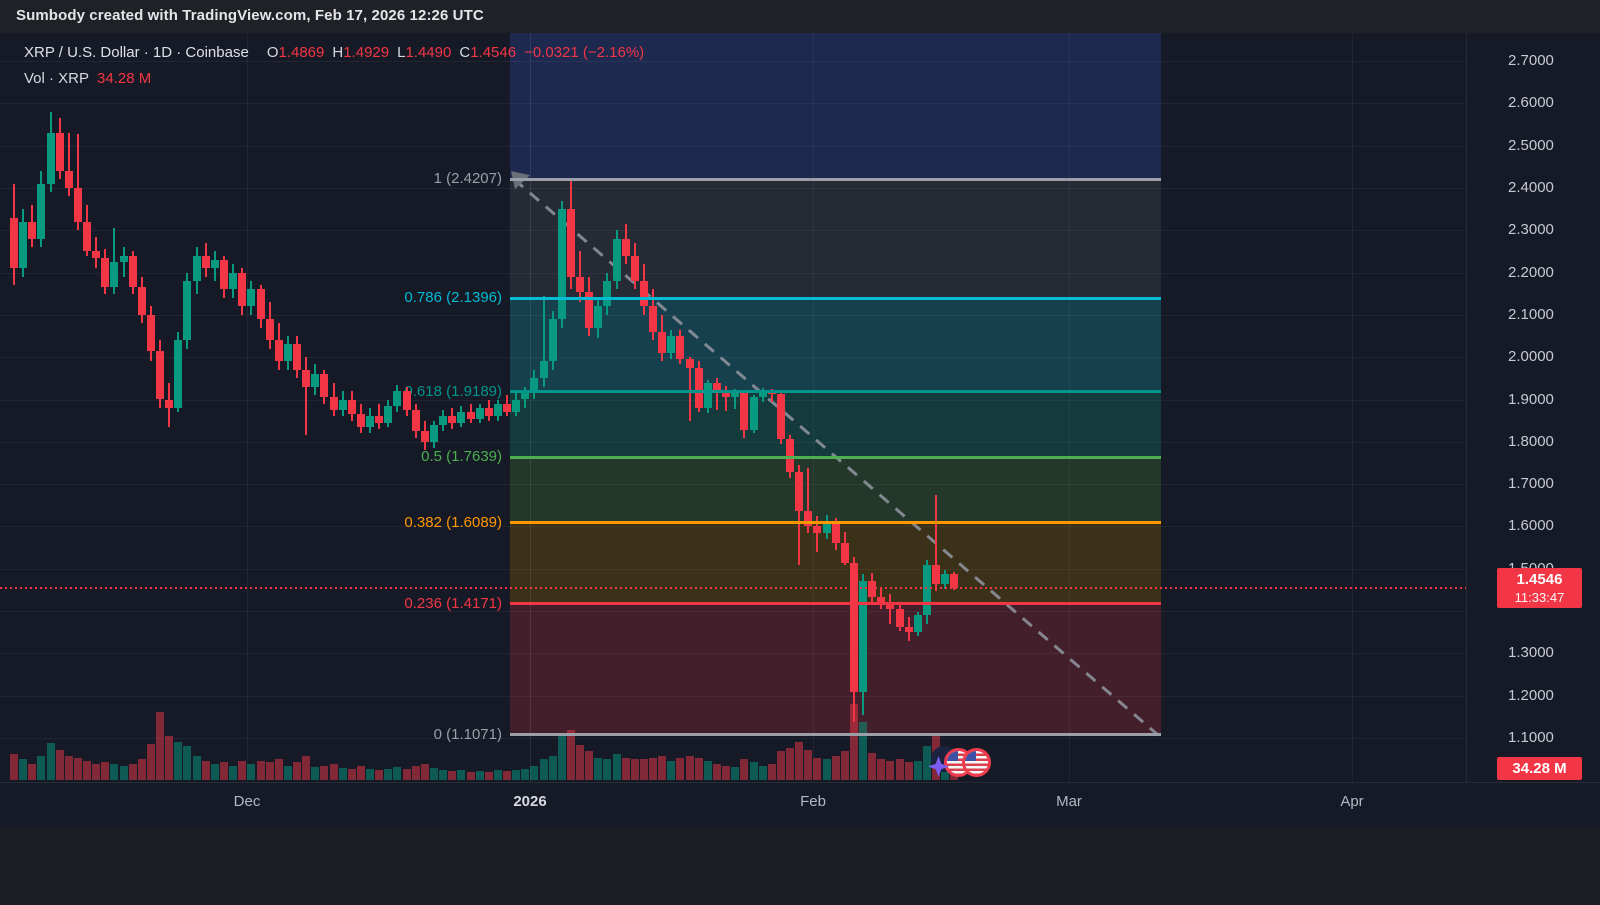 The width and height of the screenshot is (1600, 905). Describe the element at coordinates (1539, 579) in the screenshot. I see `last-price-value: 1.4546` at that location.